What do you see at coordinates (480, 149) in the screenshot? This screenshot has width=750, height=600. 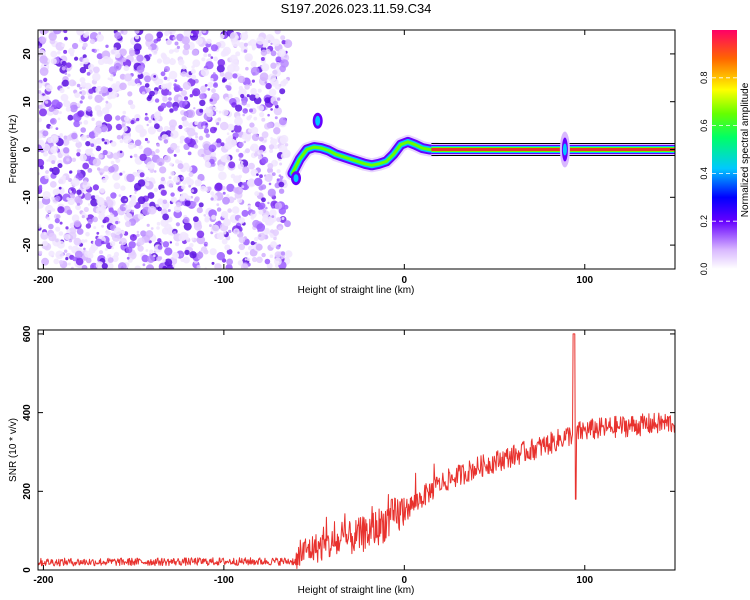 I see `spectrogram-ridge` at bounding box center [480, 149].